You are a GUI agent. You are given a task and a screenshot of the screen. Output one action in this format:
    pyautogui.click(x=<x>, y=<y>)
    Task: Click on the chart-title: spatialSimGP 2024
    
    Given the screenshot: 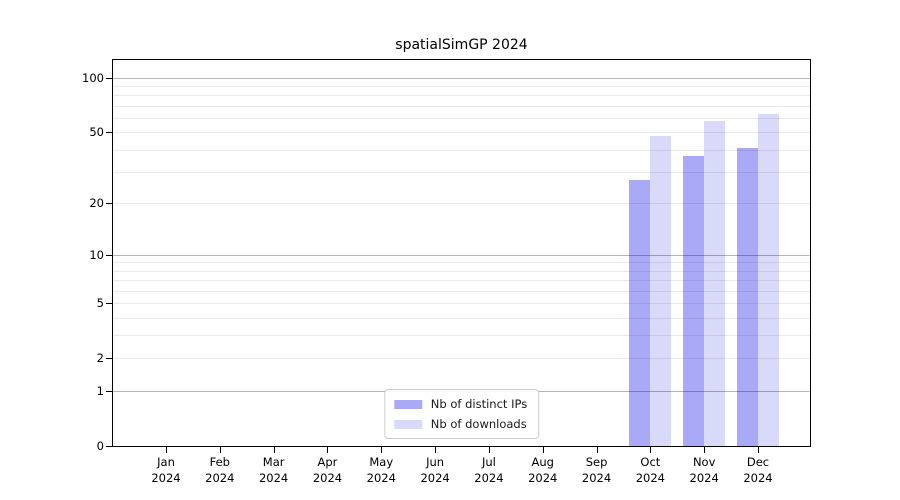 What is the action you would take?
    pyautogui.click(x=461, y=45)
    